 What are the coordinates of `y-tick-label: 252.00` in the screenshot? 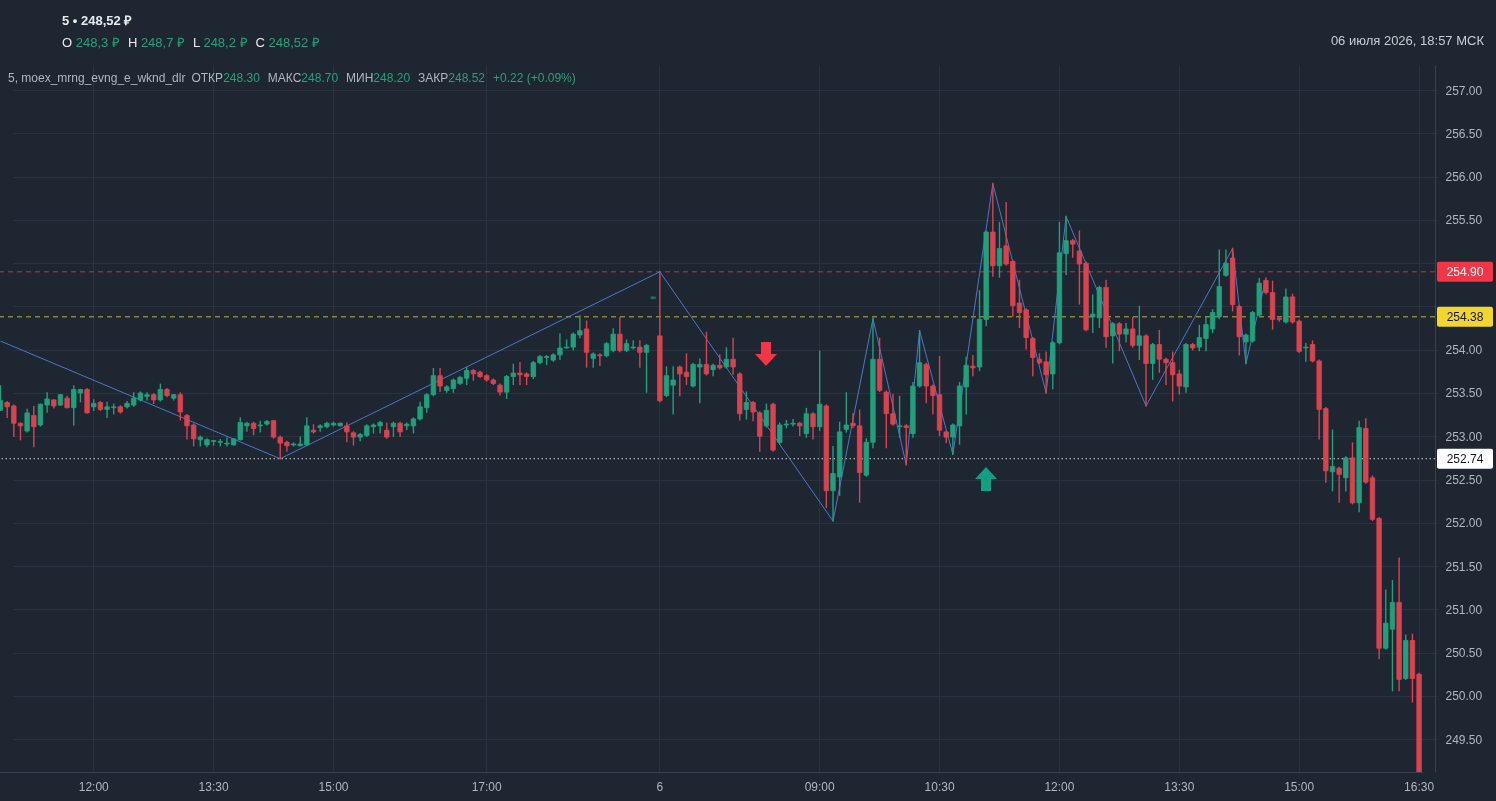 It's located at (1464, 523).